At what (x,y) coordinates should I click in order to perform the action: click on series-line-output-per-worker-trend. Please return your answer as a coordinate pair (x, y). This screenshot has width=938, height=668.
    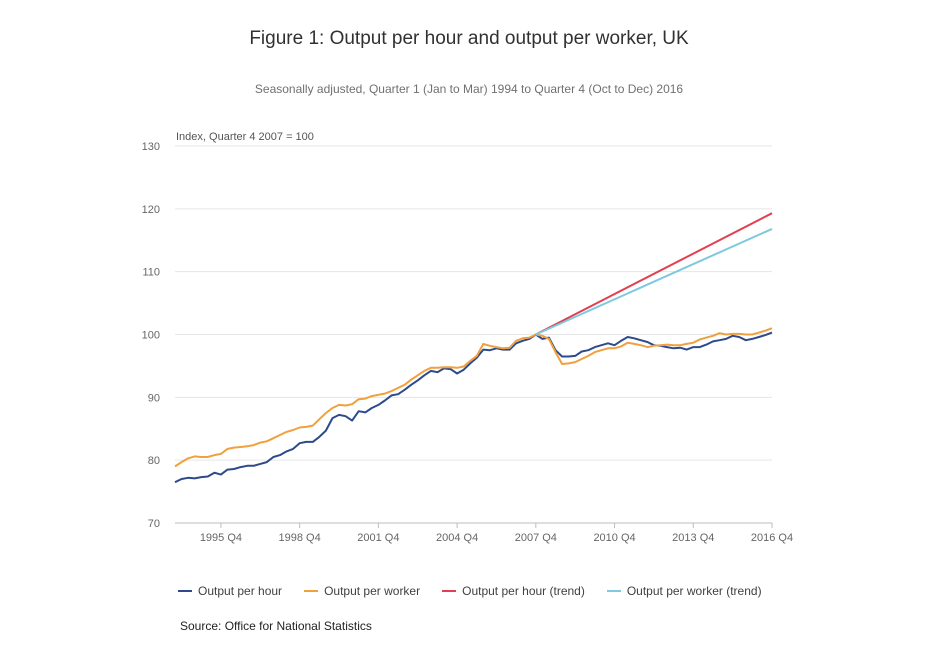
    Looking at the image, I should click on (654, 281).